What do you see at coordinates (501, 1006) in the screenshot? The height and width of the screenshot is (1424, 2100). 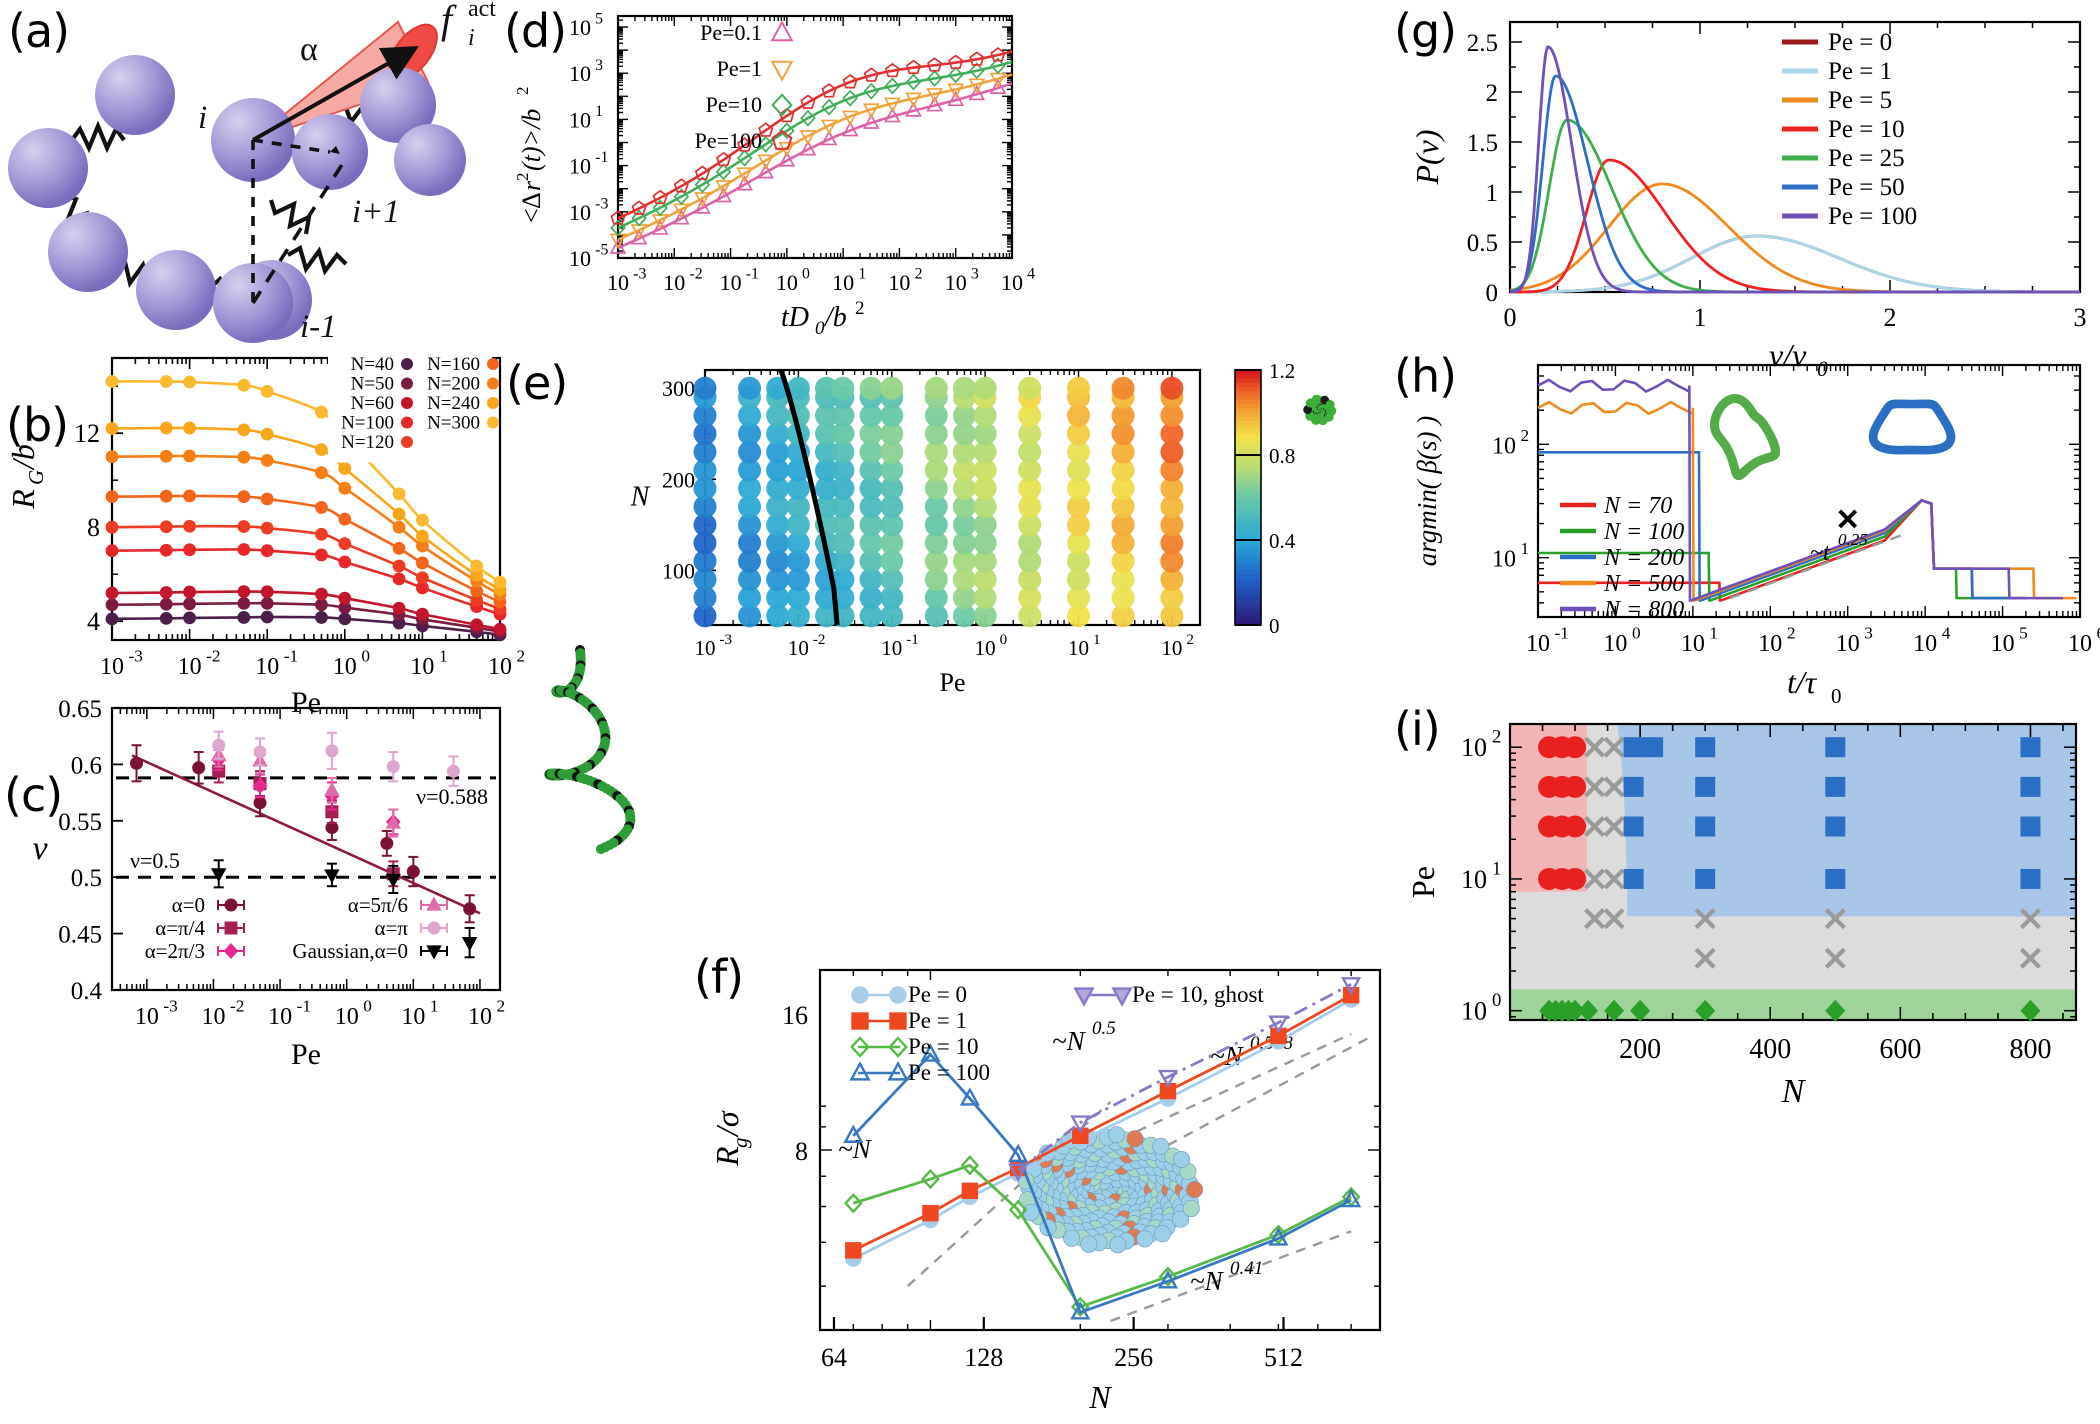 I see `tick-exponent: 2` at bounding box center [501, 1006].